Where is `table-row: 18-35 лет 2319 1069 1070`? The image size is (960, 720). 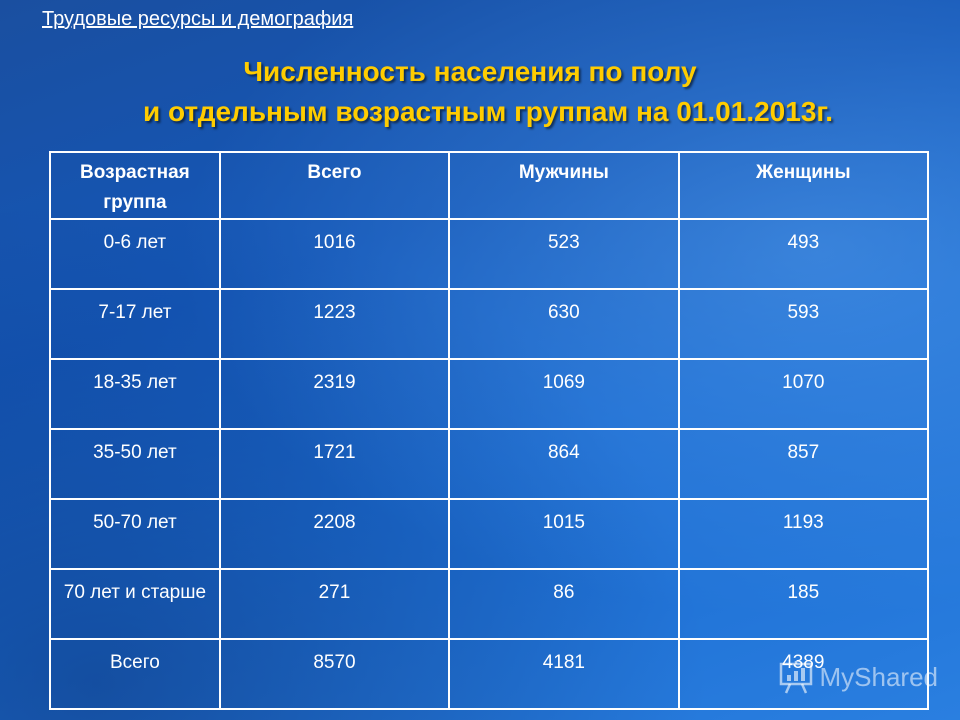 table-row: 18-35 лет 2319 1069 1070 is located at coordinates (489, 394).